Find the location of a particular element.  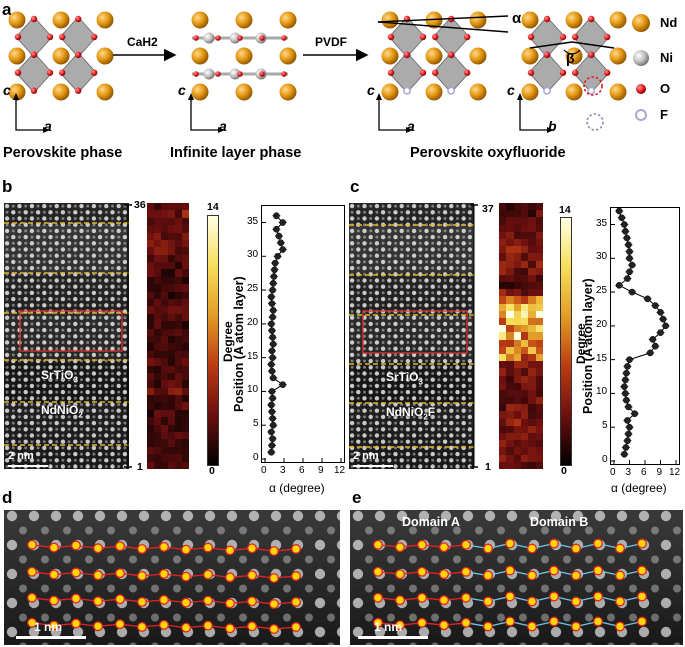

scale-label-b: 2 nm is located at coordinates (21, 456).